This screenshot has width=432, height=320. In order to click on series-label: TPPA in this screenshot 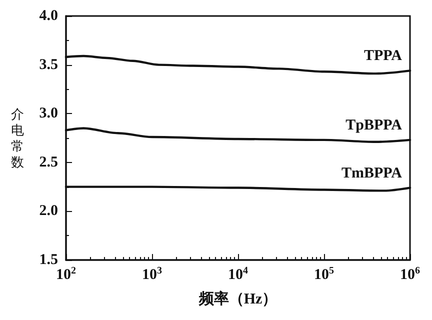, I will do `click(383, 56)`.